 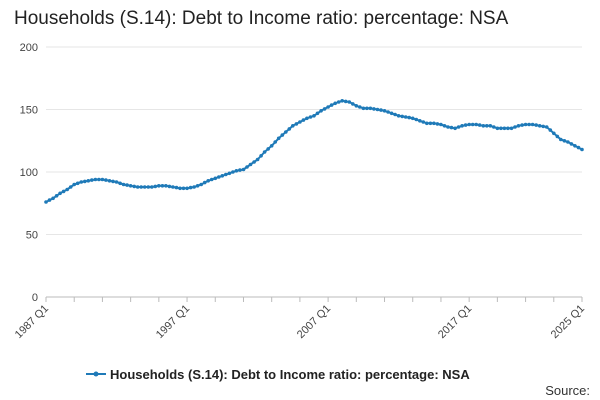 What do you see at coordinates (32, 236) in the screenshot?
I see `y-tick-label: 50` at bounding box center [32, 236].